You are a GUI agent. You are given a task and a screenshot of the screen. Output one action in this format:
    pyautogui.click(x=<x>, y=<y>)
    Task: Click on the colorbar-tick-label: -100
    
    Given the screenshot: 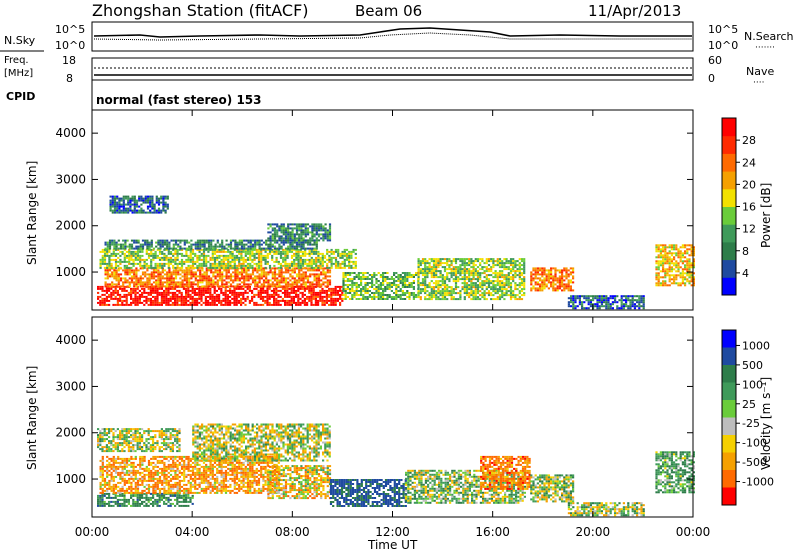 What is the action you would take?
    pyautogui.click(x=754, y=443)
    